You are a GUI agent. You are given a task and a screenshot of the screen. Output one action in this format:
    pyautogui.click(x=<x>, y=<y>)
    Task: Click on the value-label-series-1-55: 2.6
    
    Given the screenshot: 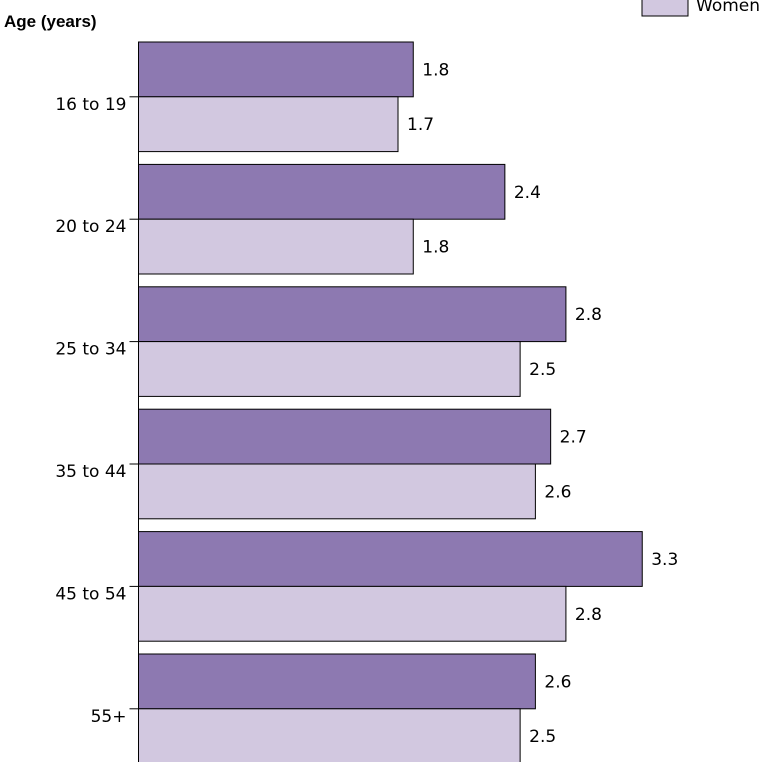 What is the action you would take?
    pyautogui.click(x=557, y=682)
    